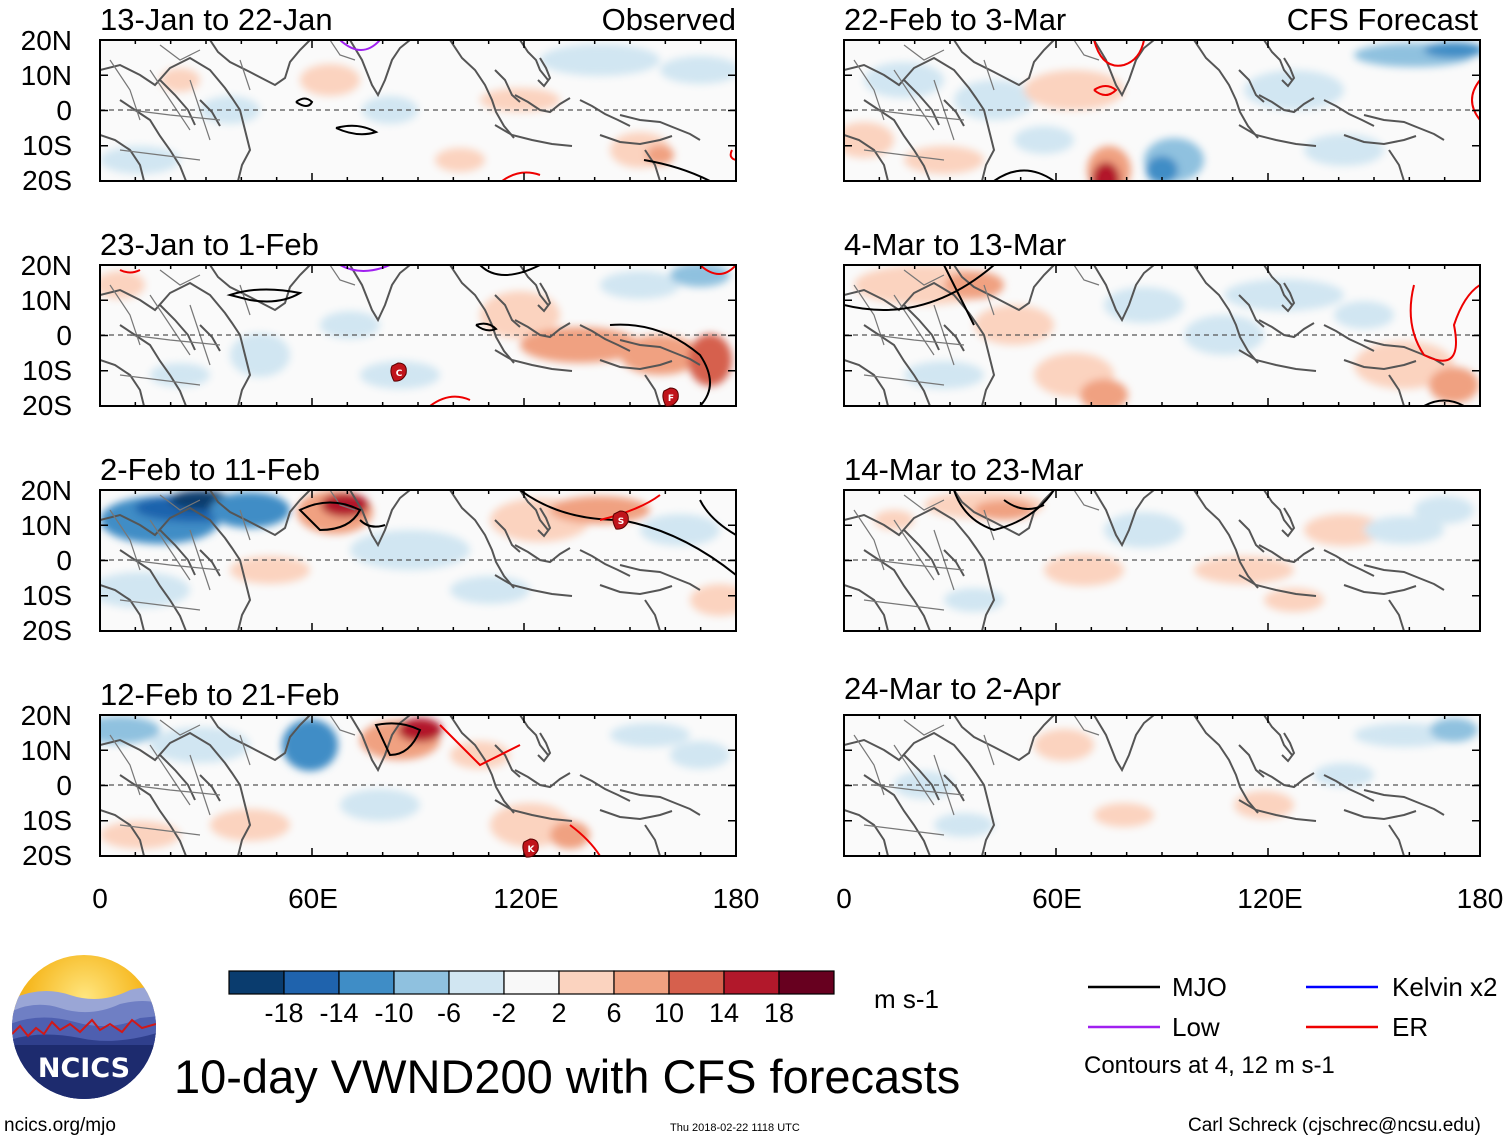 The height and width of the screenshot is (1142, 1510). Describe the element at coordinates (1209, 1065) in the screenshot. I see `contour-note: Contours at 4, 12 m s-1` at that location.